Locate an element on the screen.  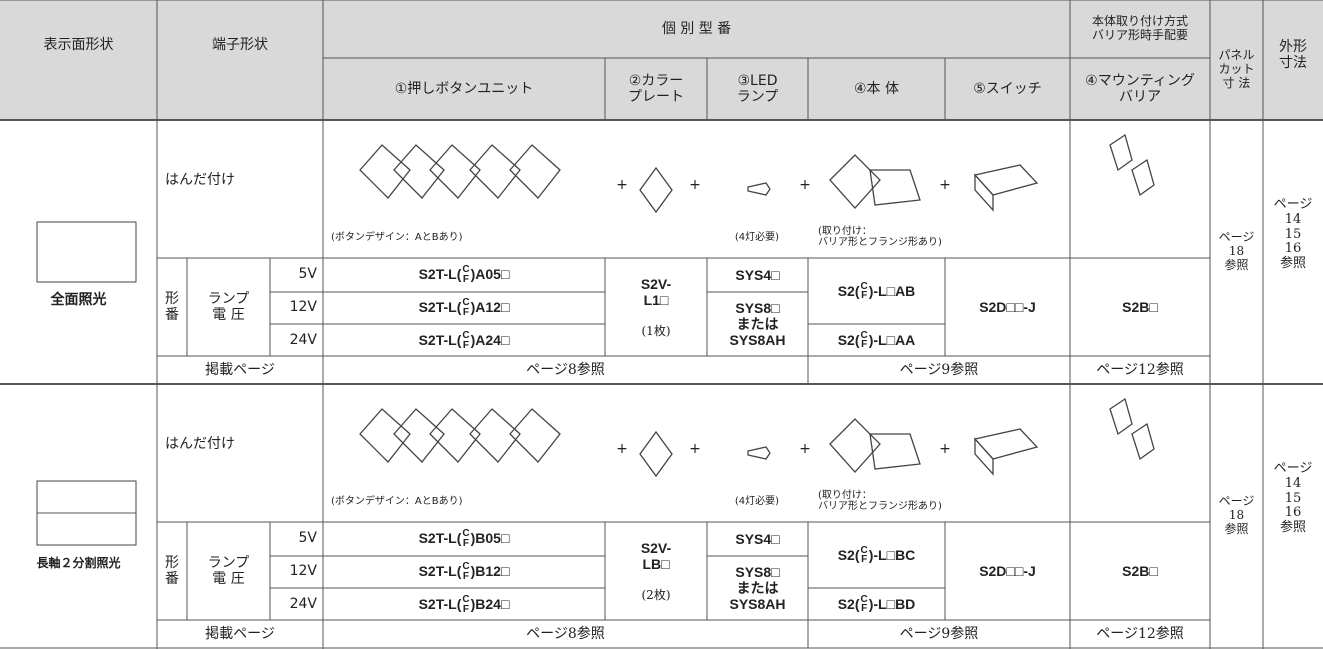
header-cell: パネル カット寸 法 is located at coordinates (1236, 70).